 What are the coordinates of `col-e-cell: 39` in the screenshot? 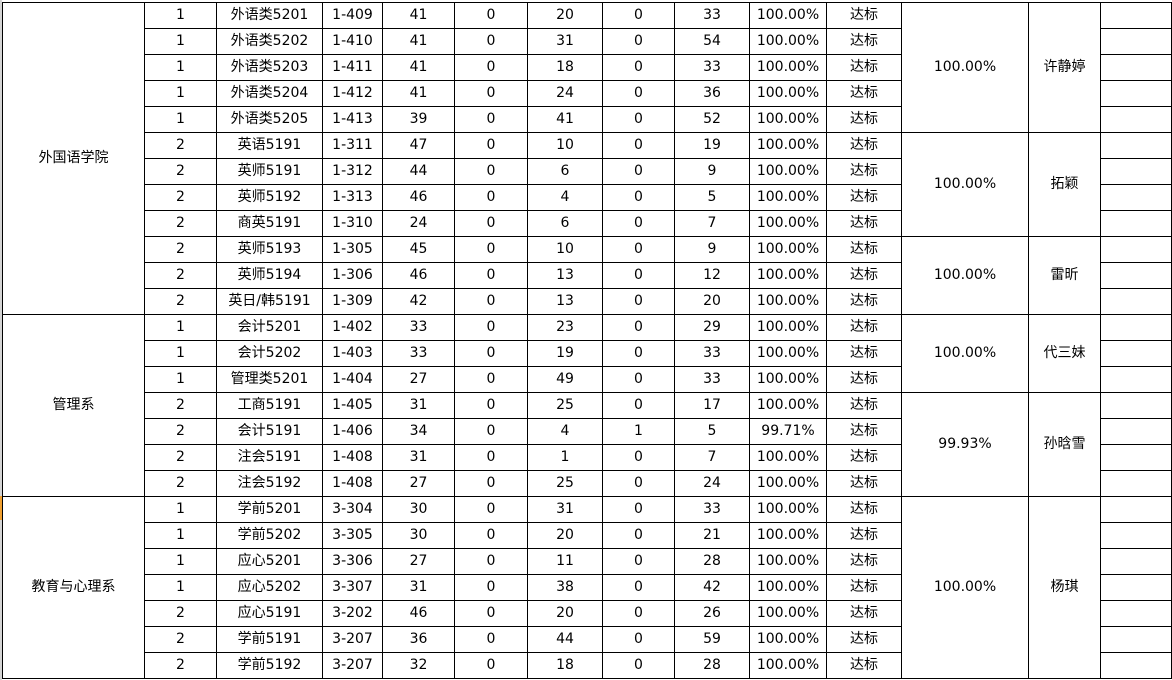 It's located at (418, 119).